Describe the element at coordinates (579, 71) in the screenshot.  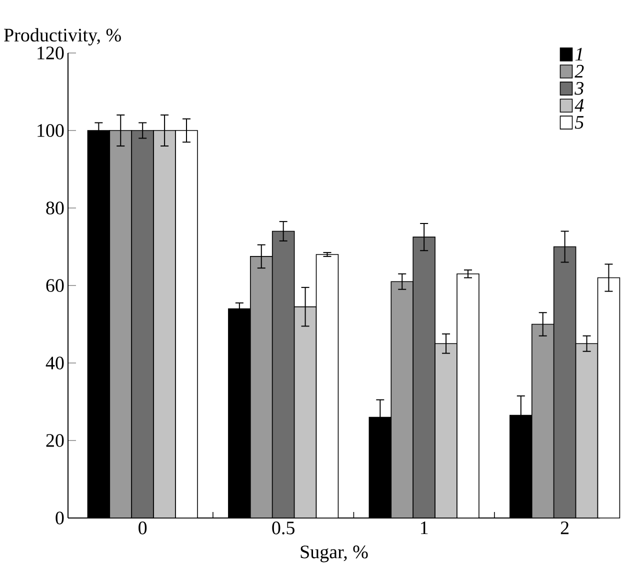
I see `legend-label: 2` at that location.